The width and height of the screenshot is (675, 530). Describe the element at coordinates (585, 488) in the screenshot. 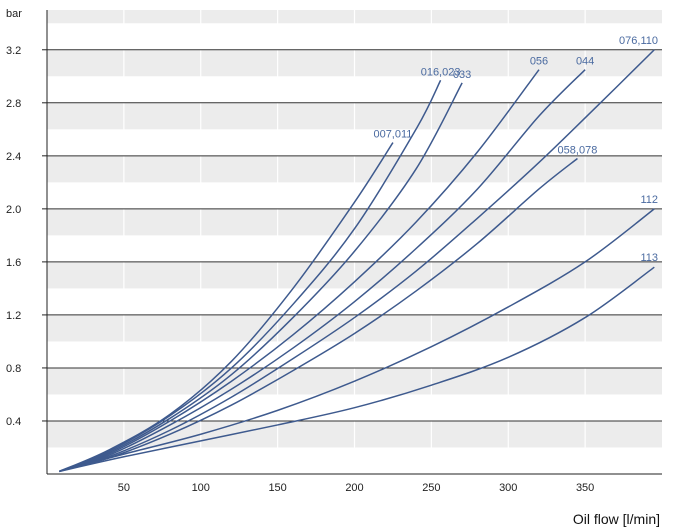

I see `x-tick-label: 350` at that location.